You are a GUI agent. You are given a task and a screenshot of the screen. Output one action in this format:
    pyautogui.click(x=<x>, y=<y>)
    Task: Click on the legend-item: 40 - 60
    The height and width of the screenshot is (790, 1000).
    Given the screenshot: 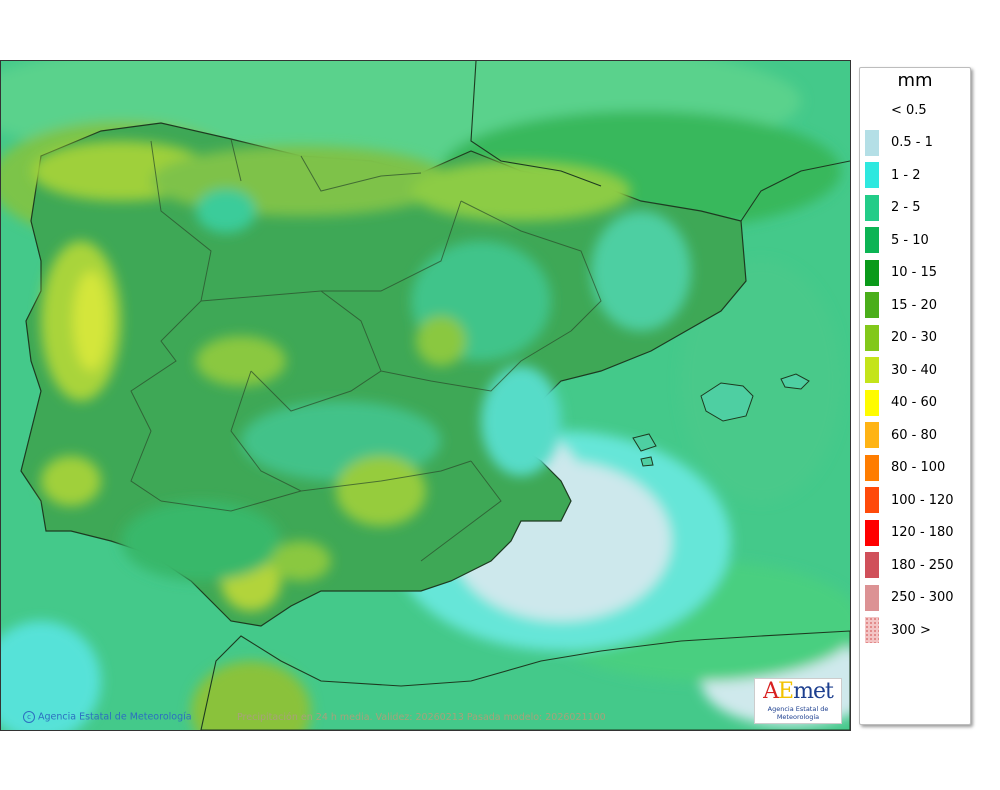 What is the action you would take?
    pyautogui.click(x=901, y=402)
    